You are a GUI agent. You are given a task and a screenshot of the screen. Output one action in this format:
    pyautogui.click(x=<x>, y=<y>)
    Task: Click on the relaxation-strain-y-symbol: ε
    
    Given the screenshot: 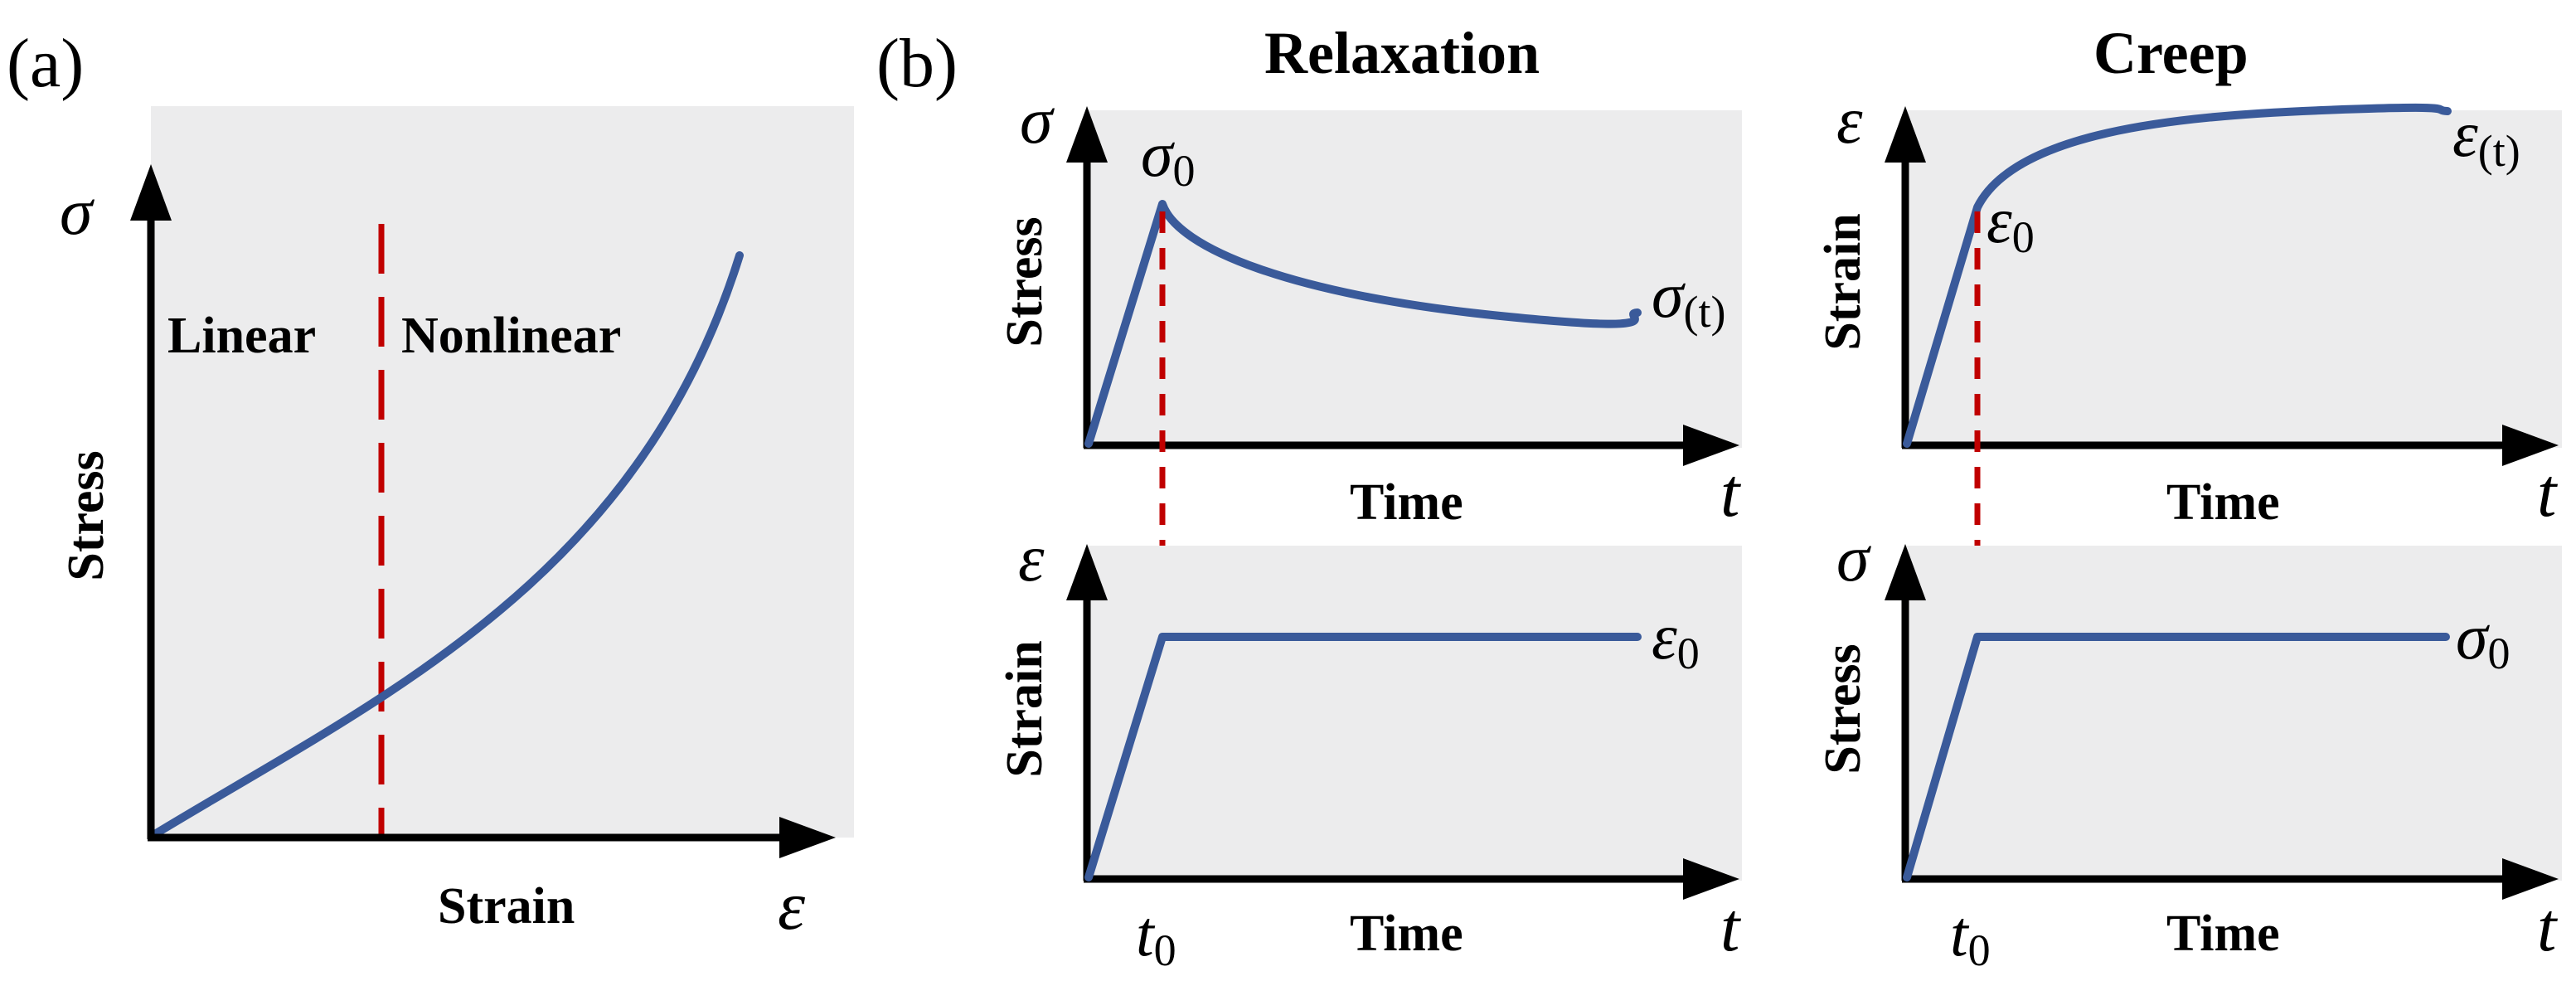 What is the action you would take?
    pyautogui.click(x=1031, y=559)
    